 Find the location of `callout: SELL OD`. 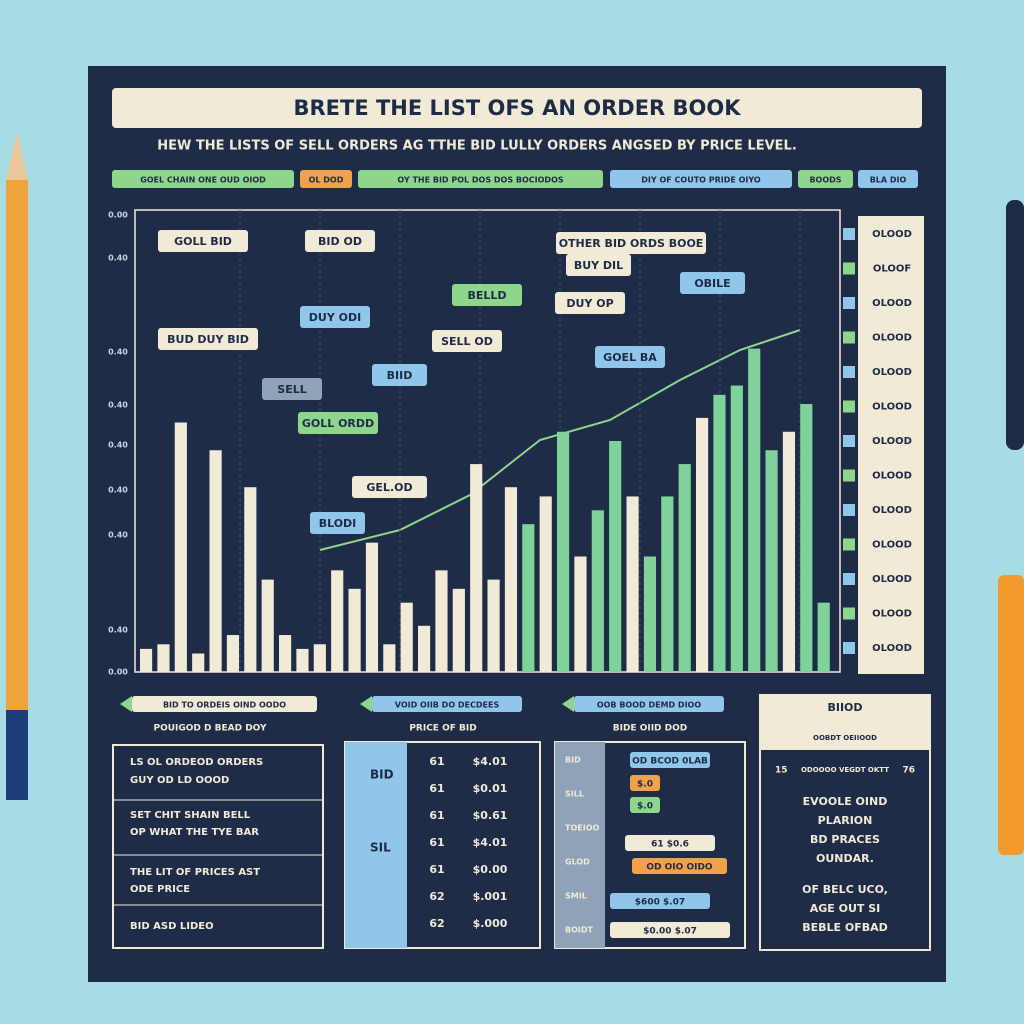

callout: SELL OD is located at coordinates (467, 341).